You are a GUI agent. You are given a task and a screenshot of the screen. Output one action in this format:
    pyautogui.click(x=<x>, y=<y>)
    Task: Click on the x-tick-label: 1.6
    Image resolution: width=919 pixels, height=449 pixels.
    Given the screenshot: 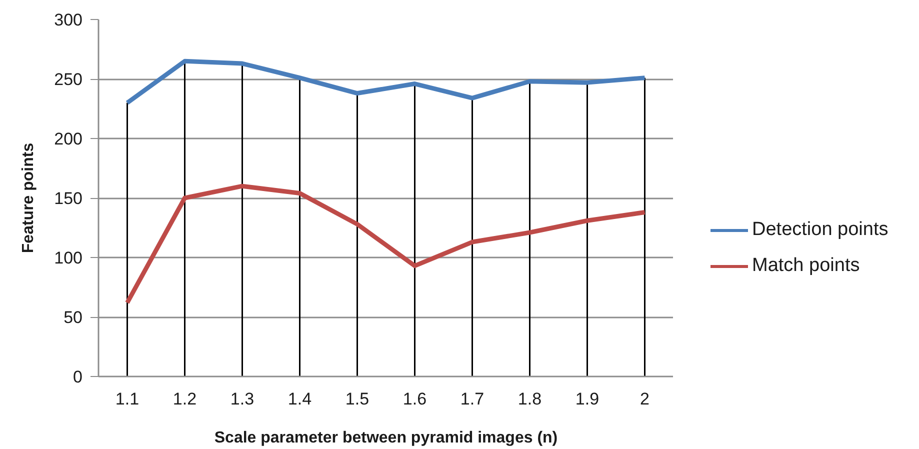 What is the action you would take?
    pyautogui.click(x=414, y=399)
    